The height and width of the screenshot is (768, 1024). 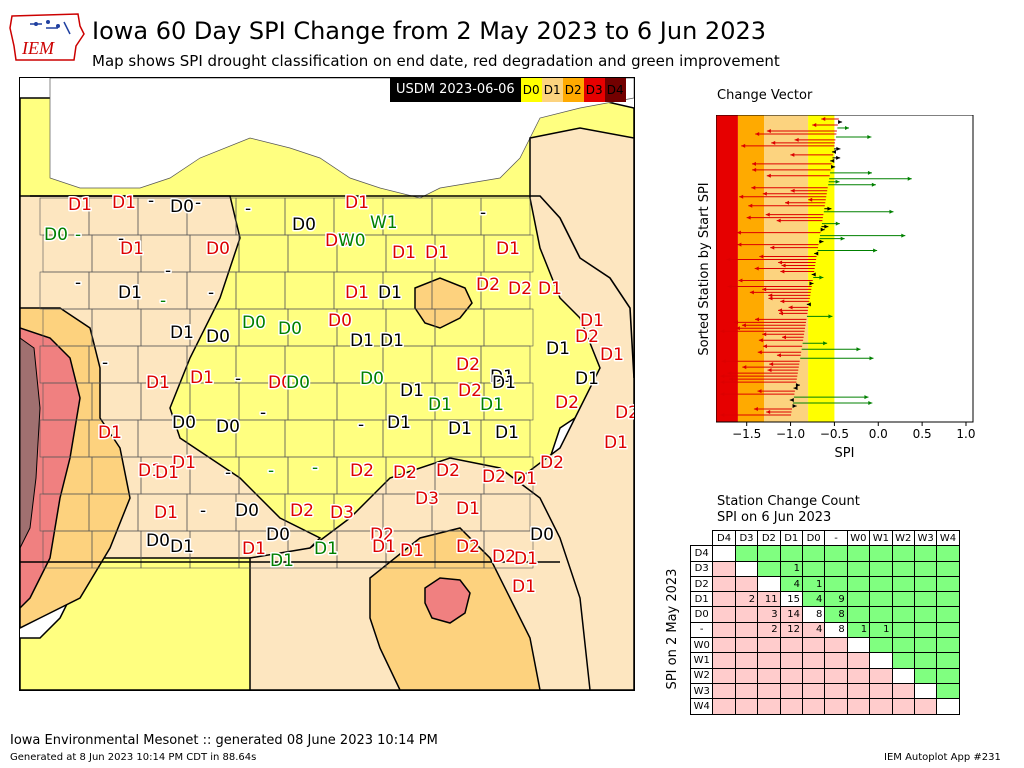 What do you see at coordinates (836, 630) in the screenshot?
I see `count-cell: 8` at bounding box center [836, 630].